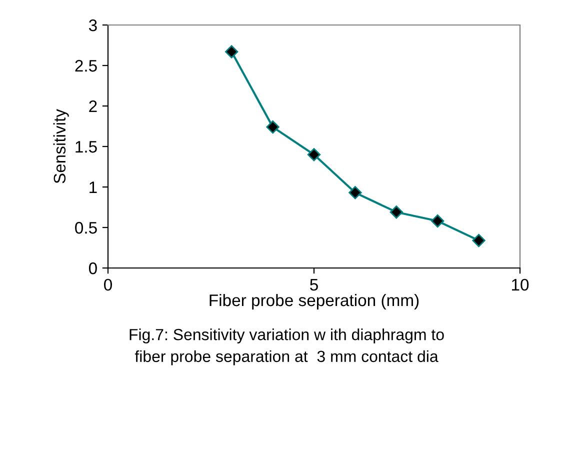 Image resolution: width=573 pixels, height=450 pixels. What do you see at coordinates (61, 146) in the screenshot?
I see `y-axis-title: Sensitivity` at bounding box center [61, 146].